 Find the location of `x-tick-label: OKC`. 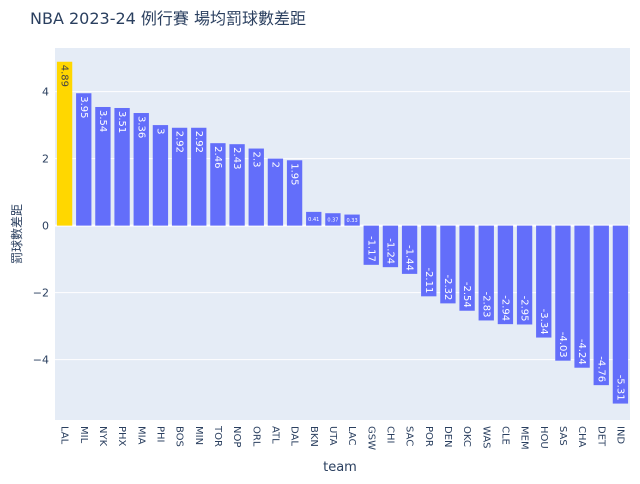

x-tick-label: OKC is located at coordinates (466, 436).